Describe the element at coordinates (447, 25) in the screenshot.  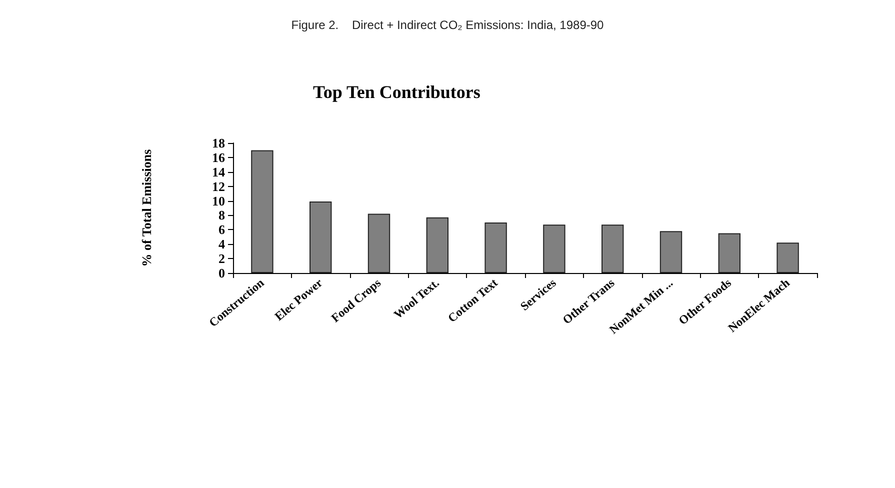
I see `chart-title: Figure 2. Direct + Indirect CO₂ Emissions: India, 1989-90` at that location.